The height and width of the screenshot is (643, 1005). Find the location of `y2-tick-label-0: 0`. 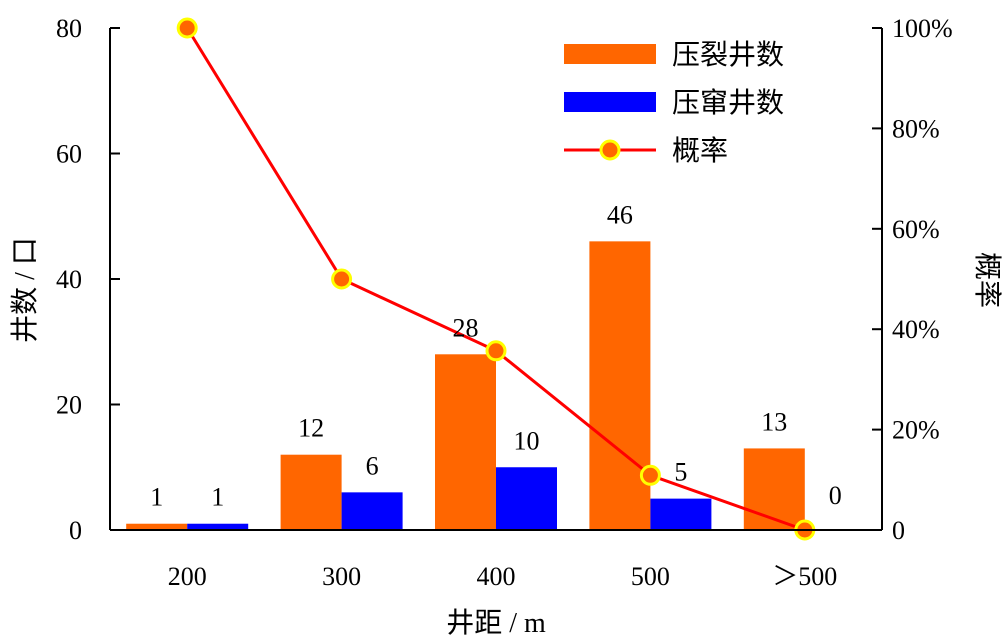

y2-tick-label-0: 0 is located at coordinates (898, 530).